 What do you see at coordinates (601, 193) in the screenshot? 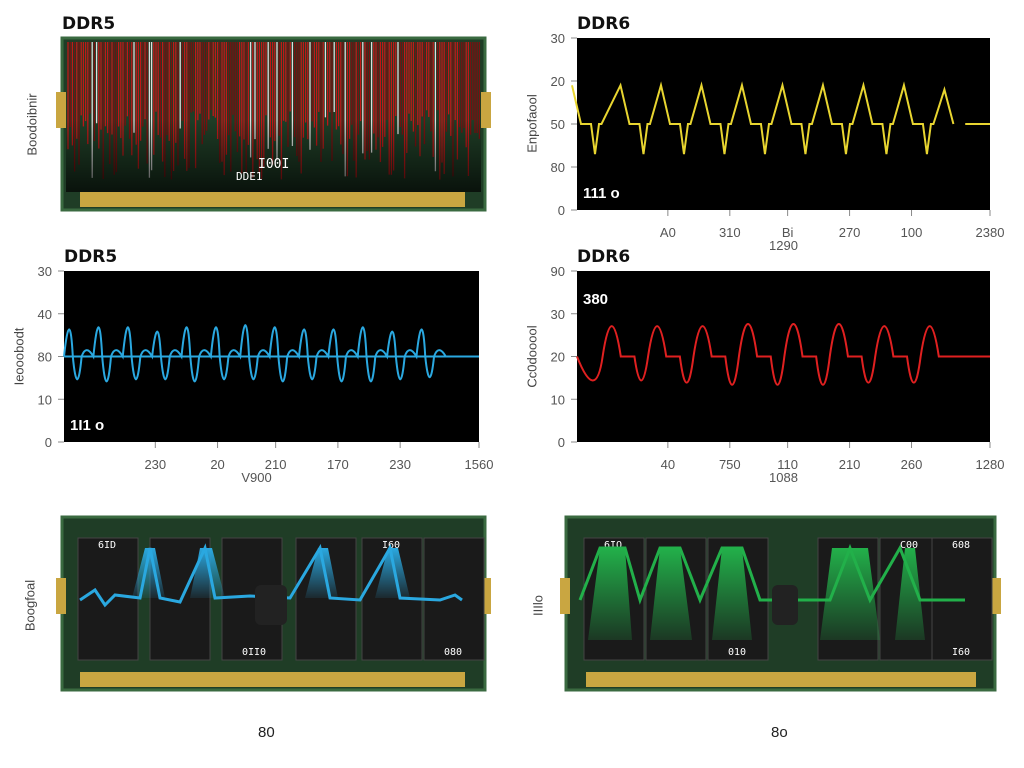
I see `chart-annotation: 111 o` at bounding box center [601, 193].